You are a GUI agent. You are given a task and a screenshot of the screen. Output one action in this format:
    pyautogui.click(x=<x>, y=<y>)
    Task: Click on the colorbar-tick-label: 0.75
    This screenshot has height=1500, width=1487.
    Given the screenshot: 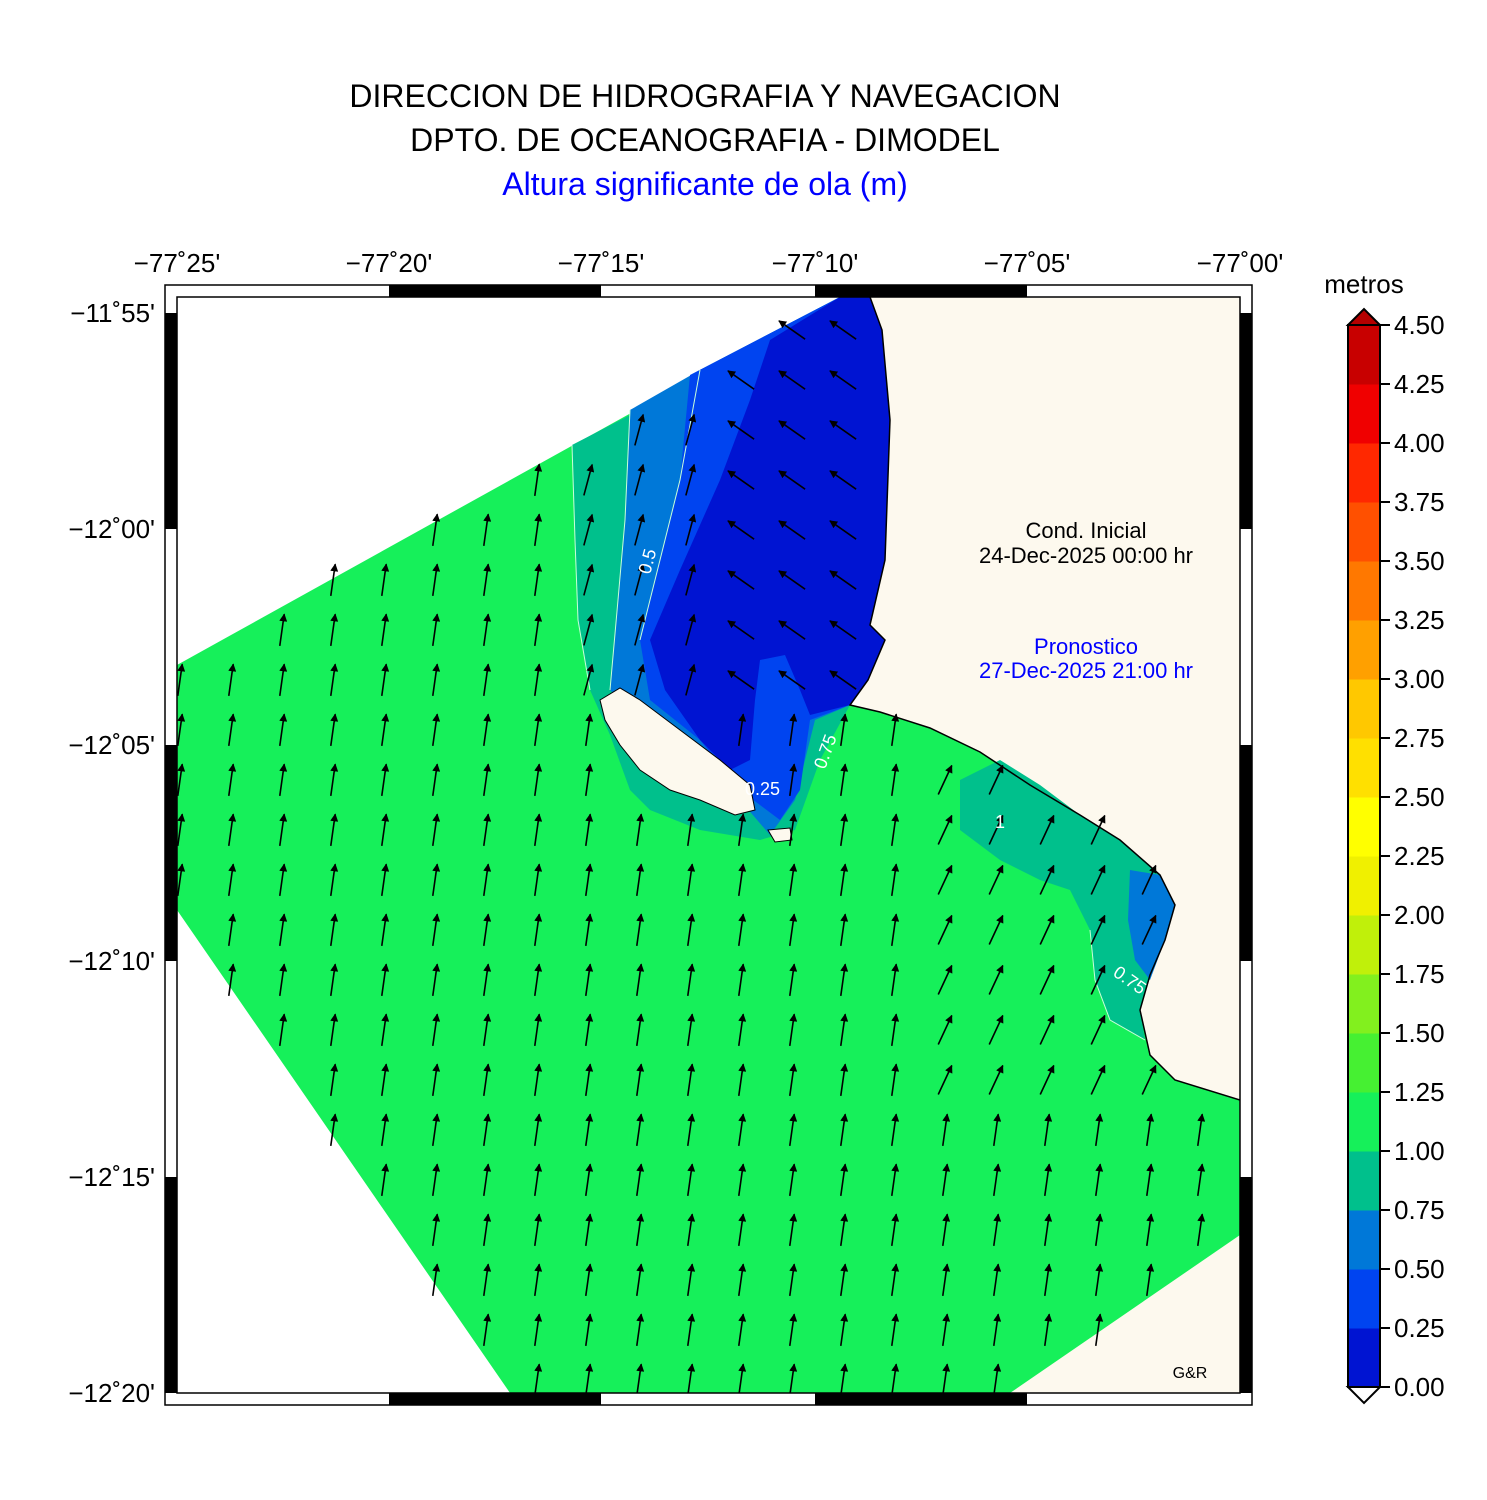 What is the action you would take?
    pyautogui.click(x=1419, y=1210)
    